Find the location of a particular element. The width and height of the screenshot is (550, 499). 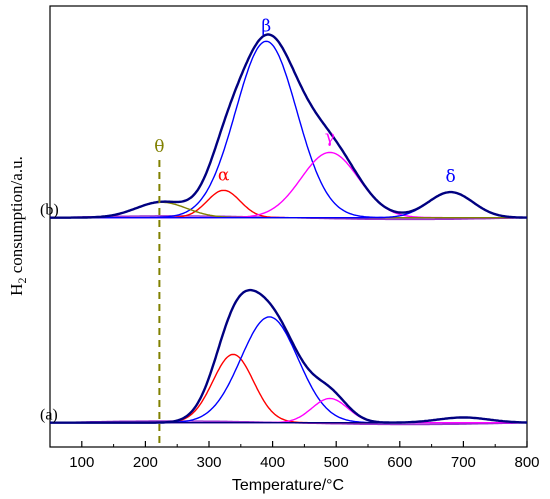

y-axis-title: H2 consumption/a.u. is located at coordinates (18, 226).